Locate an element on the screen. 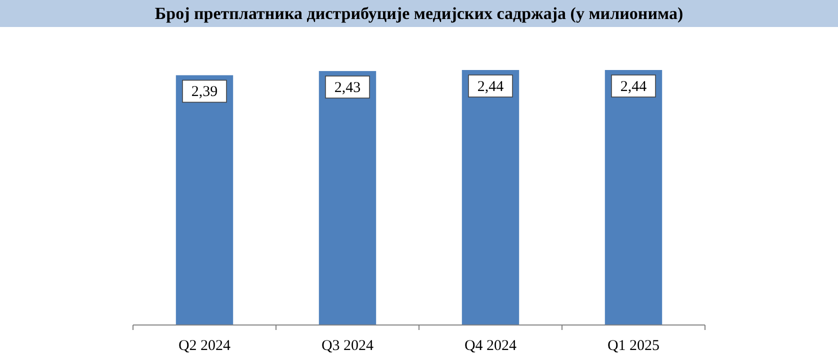  data-label: 2,39 is located at coordinates (204, 92).